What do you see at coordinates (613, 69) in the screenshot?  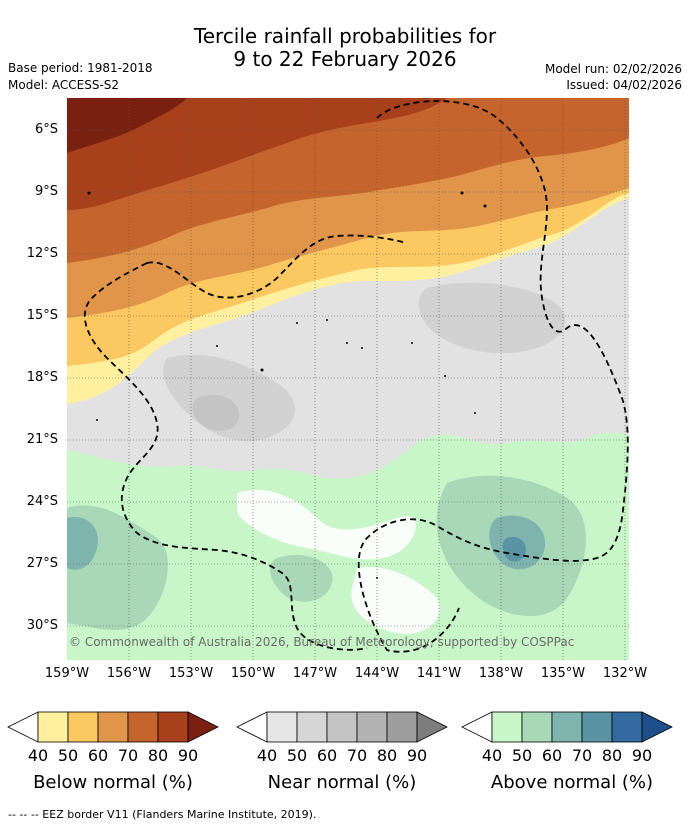 I see `model-run: Model run: 02/02/2026` at bounding box center [613, 69].